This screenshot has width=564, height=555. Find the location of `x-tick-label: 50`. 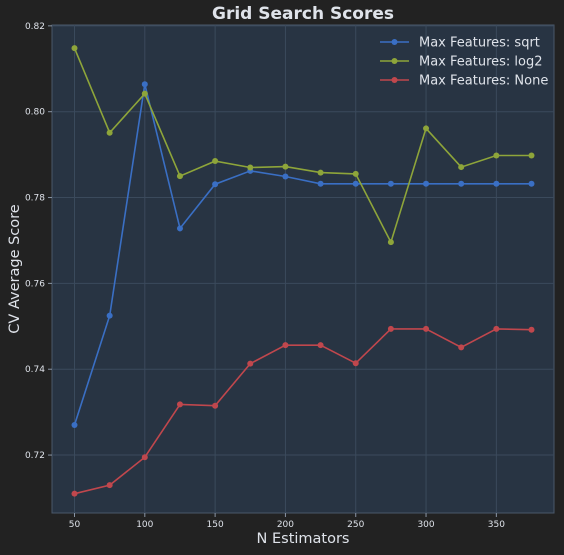

x-tick-label: 50 is located at coordinates (75, 525).